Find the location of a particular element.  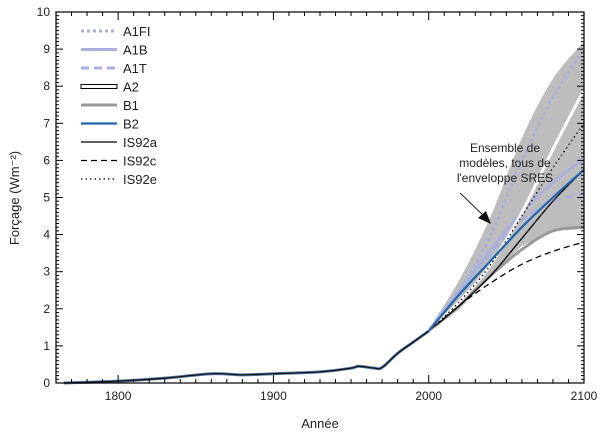

series-line-b2 is located at coordinates (506, 250).